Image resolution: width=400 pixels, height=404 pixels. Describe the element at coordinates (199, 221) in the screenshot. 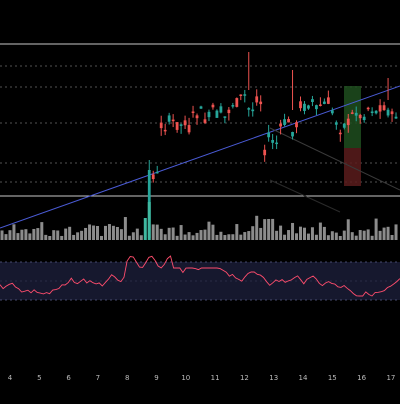

I see `volume-bars` at that location.